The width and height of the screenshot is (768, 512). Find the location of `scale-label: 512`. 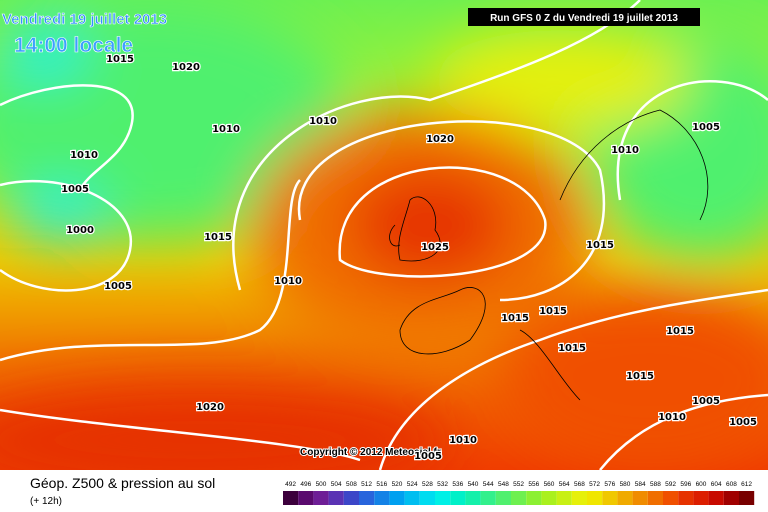

scale-label: 512 is located at coordinates (366, 484).